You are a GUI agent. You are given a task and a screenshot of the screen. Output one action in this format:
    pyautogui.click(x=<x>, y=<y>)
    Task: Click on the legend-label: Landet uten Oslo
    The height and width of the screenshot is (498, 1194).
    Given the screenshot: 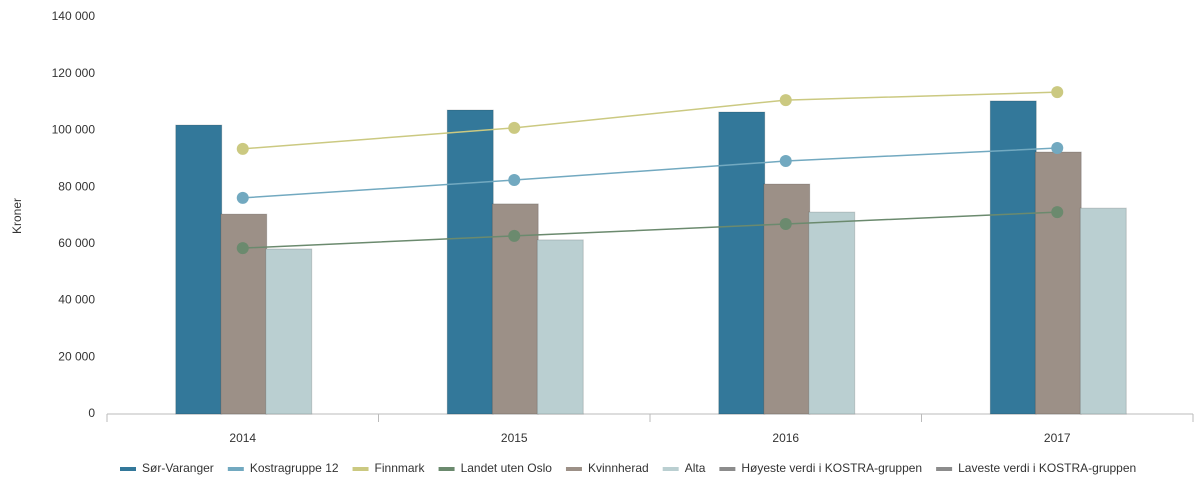 What is the action you would take?
    pyautogui.click(x=507, y=468)
    